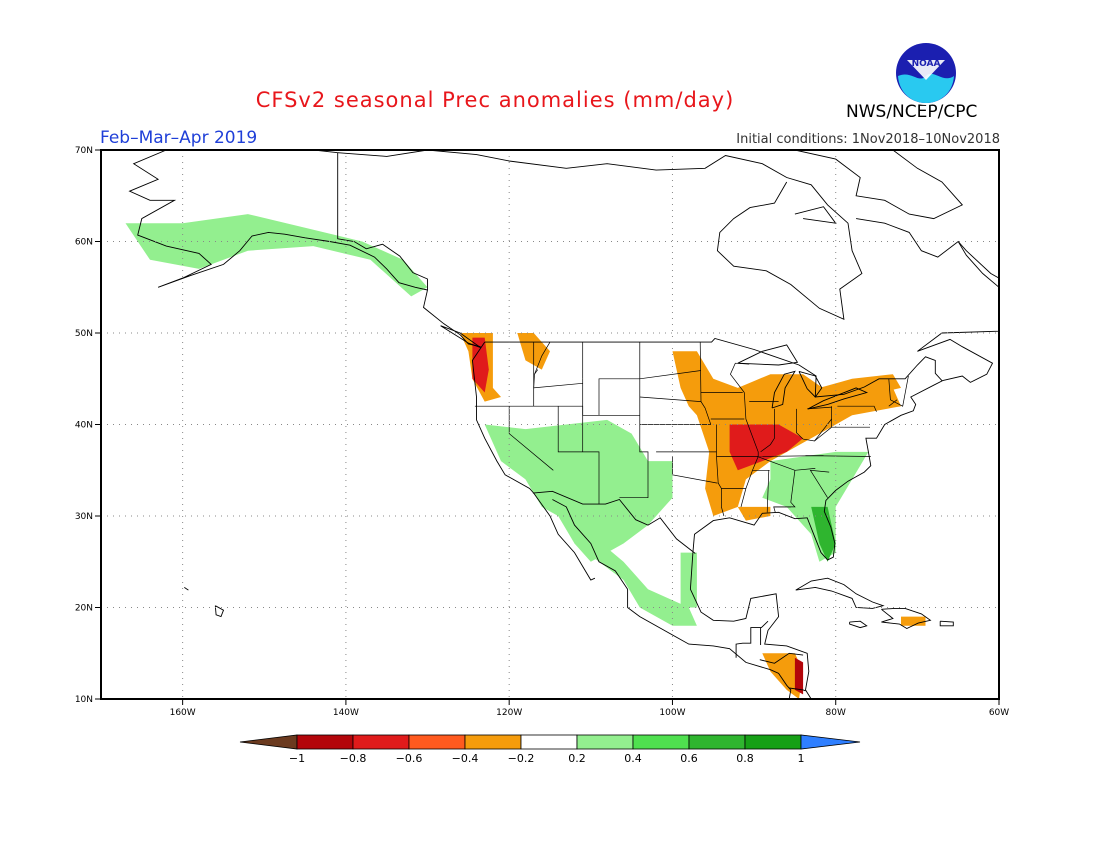 This screenshot has width=1100, height=850. What do you see at coordinates (509, 713) in the screenshot?
I see `lon-label: 120W` at bounding box center [509, 713].